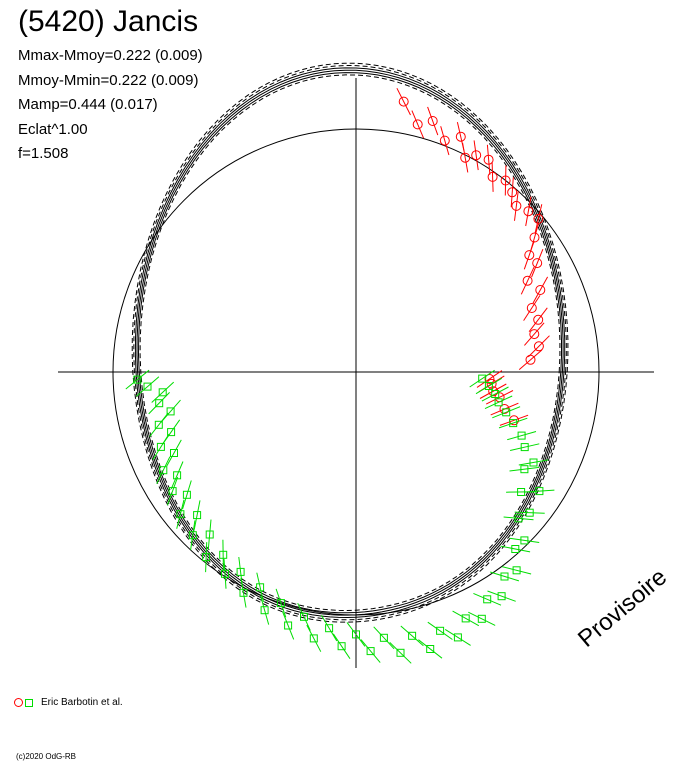  Describe the element at coordinates (46, 756) in the screenshot. I see `copyright: (c)2020 OdG-RB` at that location.